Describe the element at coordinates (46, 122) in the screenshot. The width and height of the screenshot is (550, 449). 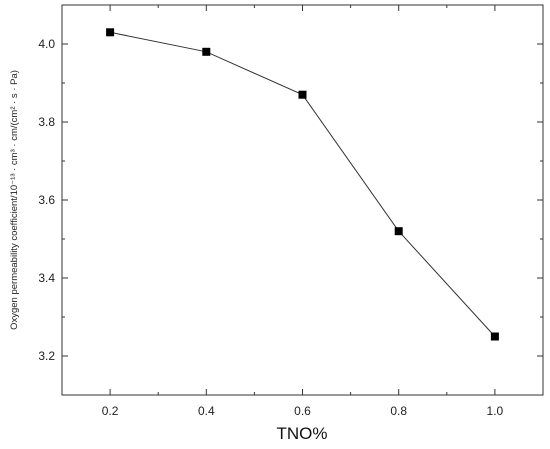
I see `y-tick-label: 3.8` at that location.